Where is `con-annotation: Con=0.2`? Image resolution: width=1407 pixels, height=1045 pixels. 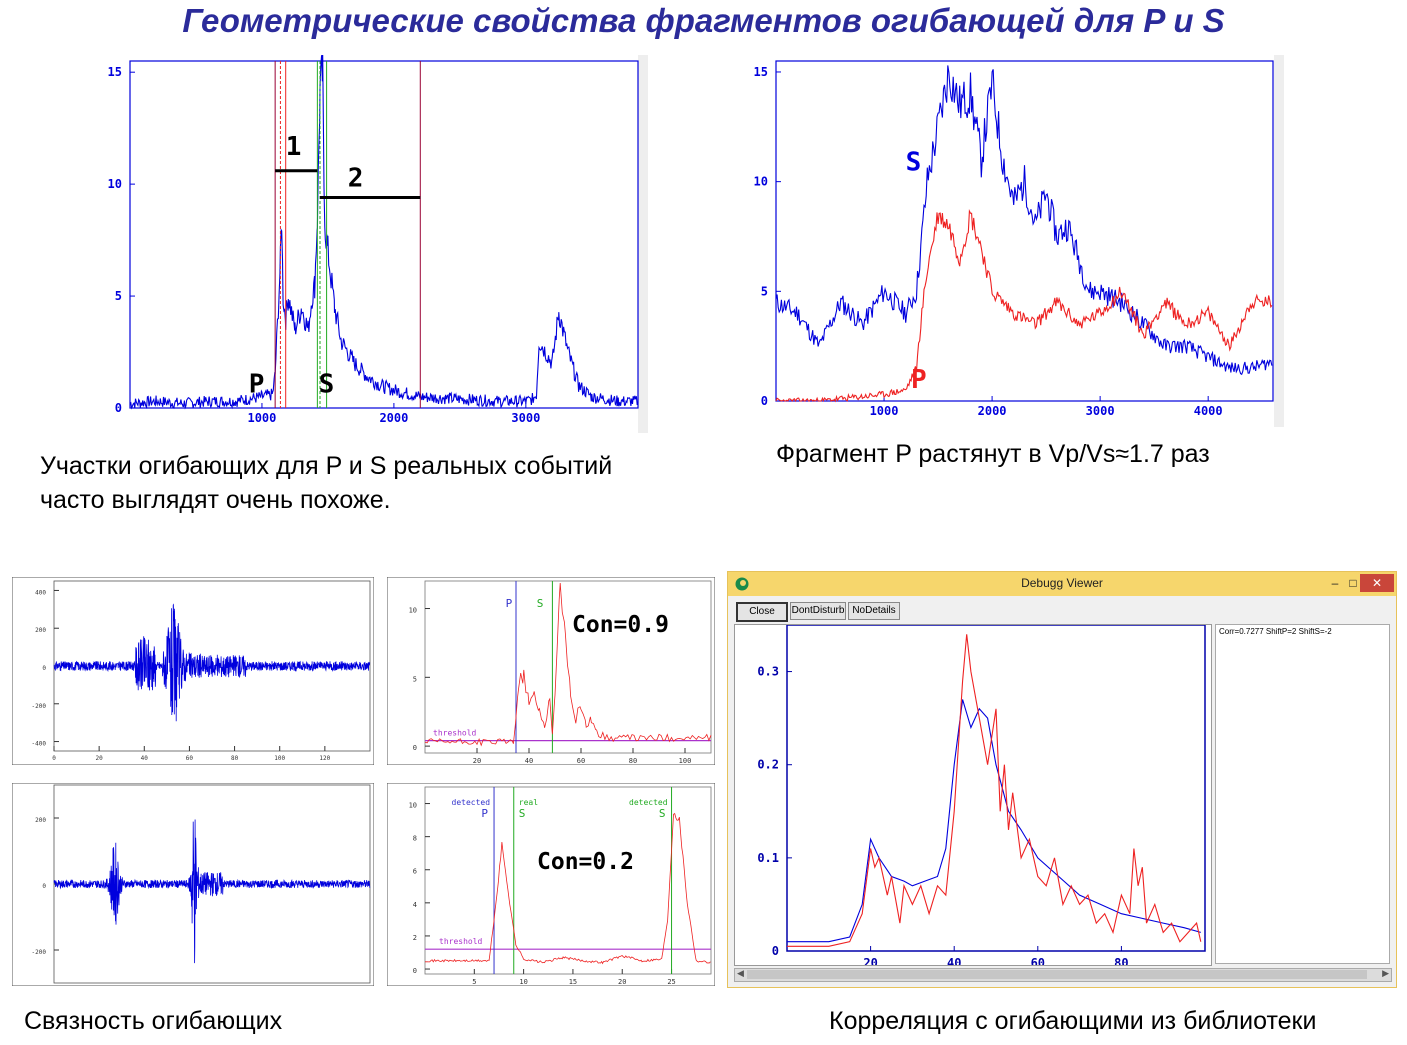 con-annotation: Con=0.2 is located at coordinates (585, 862).